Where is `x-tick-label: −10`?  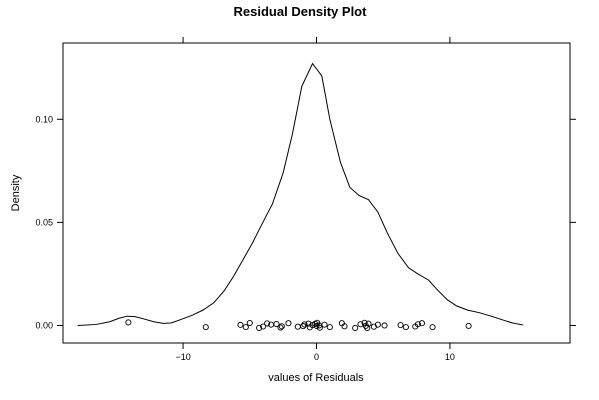
x-tick-label: −10 is located at coordinates (182, 357).